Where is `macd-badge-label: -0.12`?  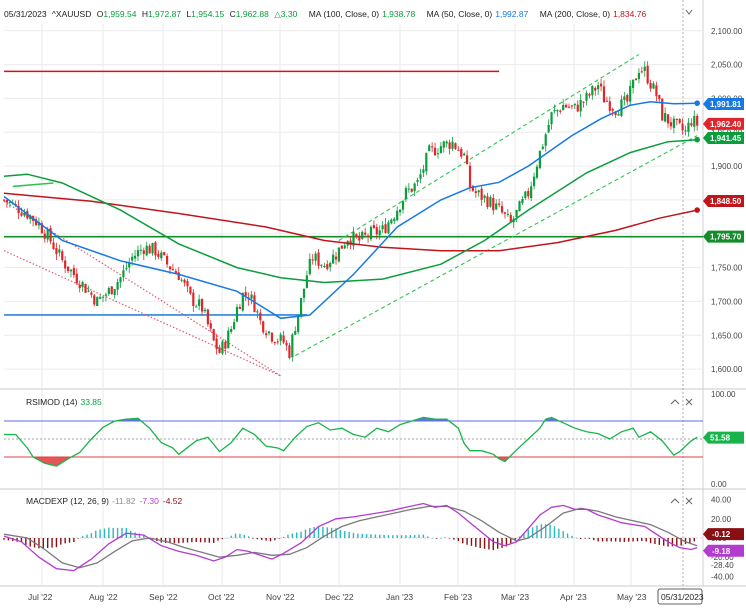 macd-badge-label: -0.12 is located at coordinates (721, 534).